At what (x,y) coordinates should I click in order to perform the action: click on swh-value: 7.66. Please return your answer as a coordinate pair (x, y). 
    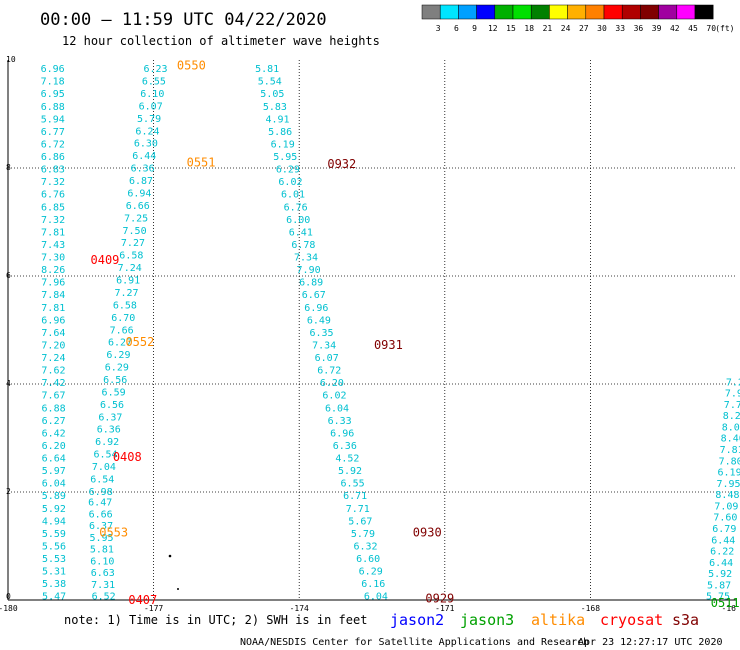
    Looking at the image, I should click on (122, 330).